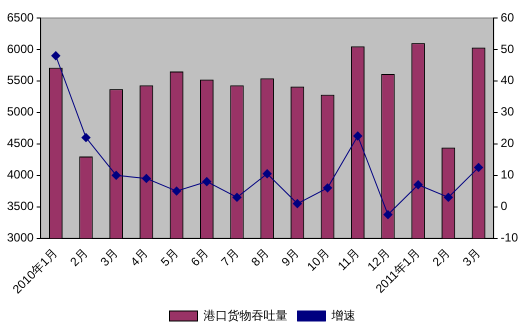 The image size is (527, 336). I want to click on y-tick-label: 4500, so click(20, 143).